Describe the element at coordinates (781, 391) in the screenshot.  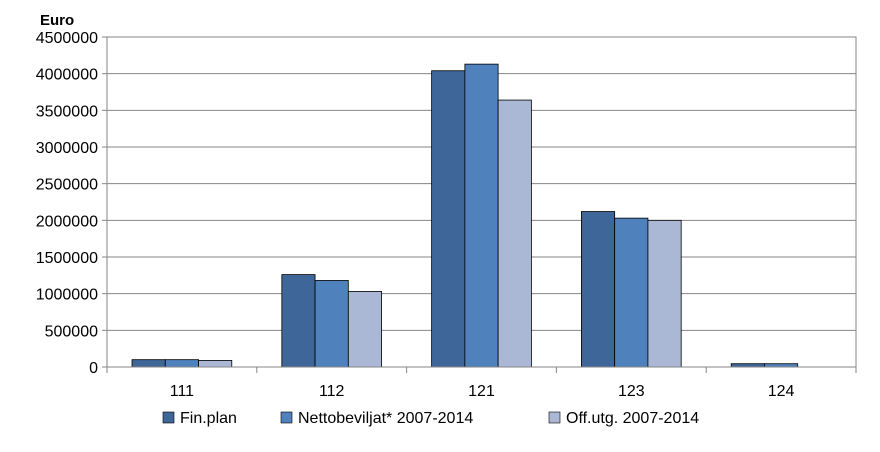
I see `x-tick-label: 124` at that location.